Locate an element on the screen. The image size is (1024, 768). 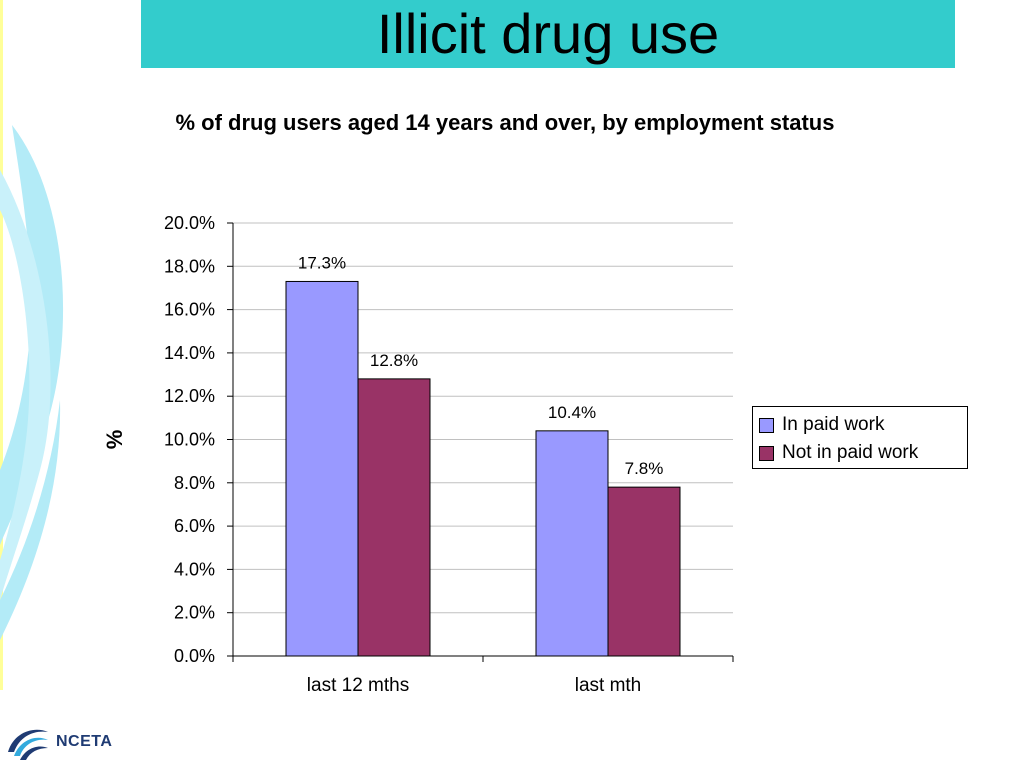
y-tick-label: 8.0% is located at coordinates (194, 483).